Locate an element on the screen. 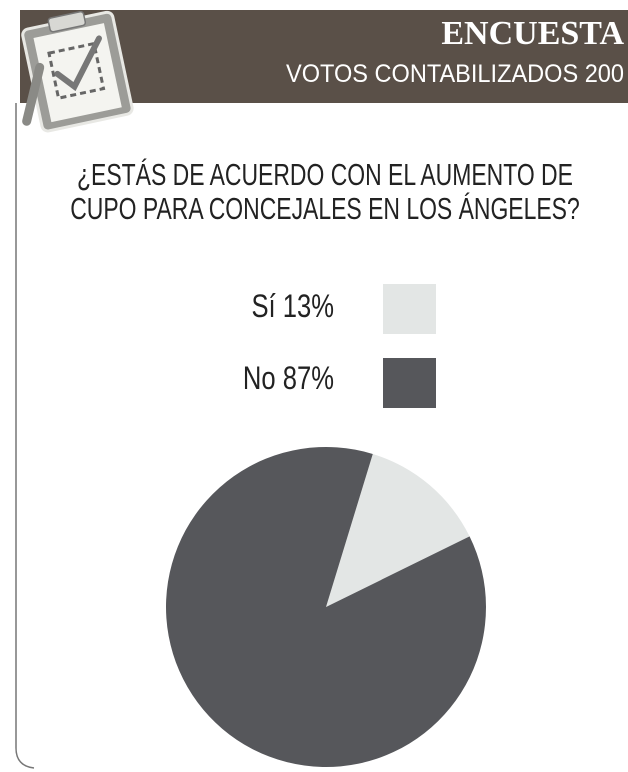 This screenshot has height=772, width=628. legend-category: No is located at coordinates (259, 378).